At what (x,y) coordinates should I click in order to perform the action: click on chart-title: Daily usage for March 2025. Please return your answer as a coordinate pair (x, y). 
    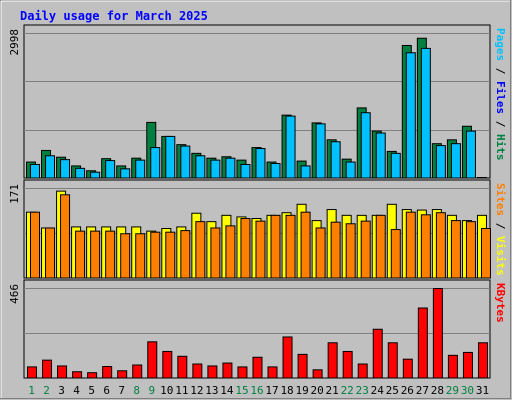
    Looking at the image, I should click on (114, 16).